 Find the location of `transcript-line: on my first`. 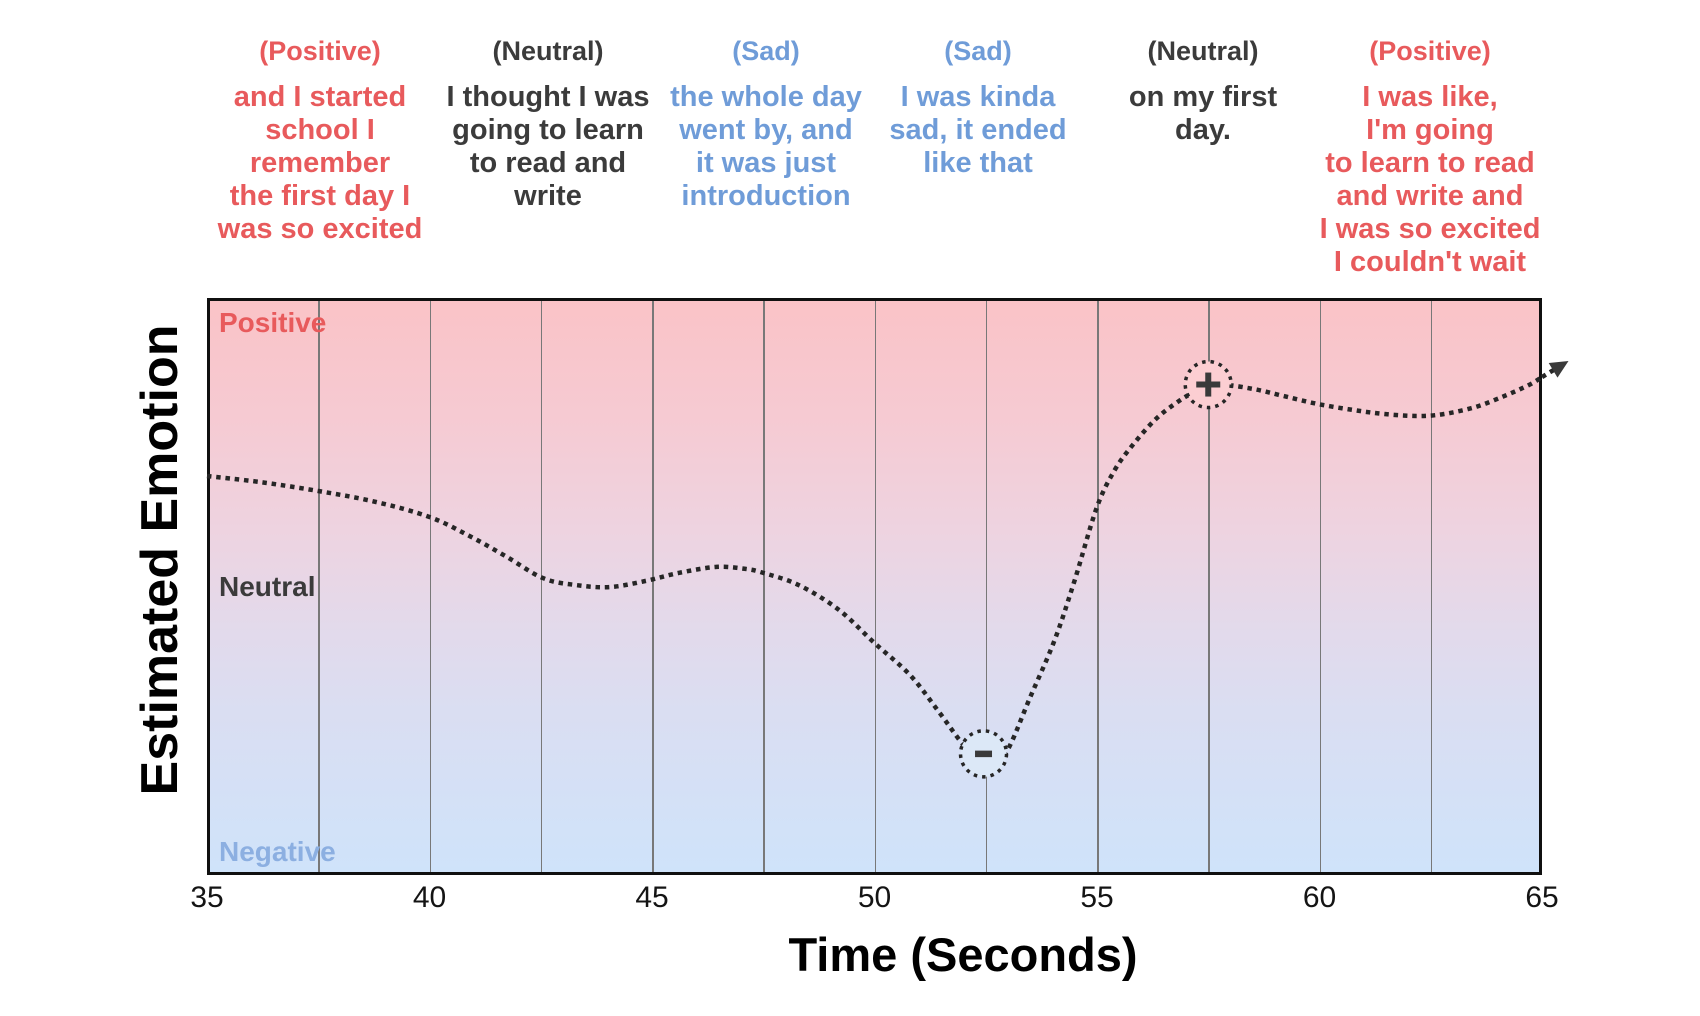

transcript-line: on my first is located at coordinates (1203, 97).